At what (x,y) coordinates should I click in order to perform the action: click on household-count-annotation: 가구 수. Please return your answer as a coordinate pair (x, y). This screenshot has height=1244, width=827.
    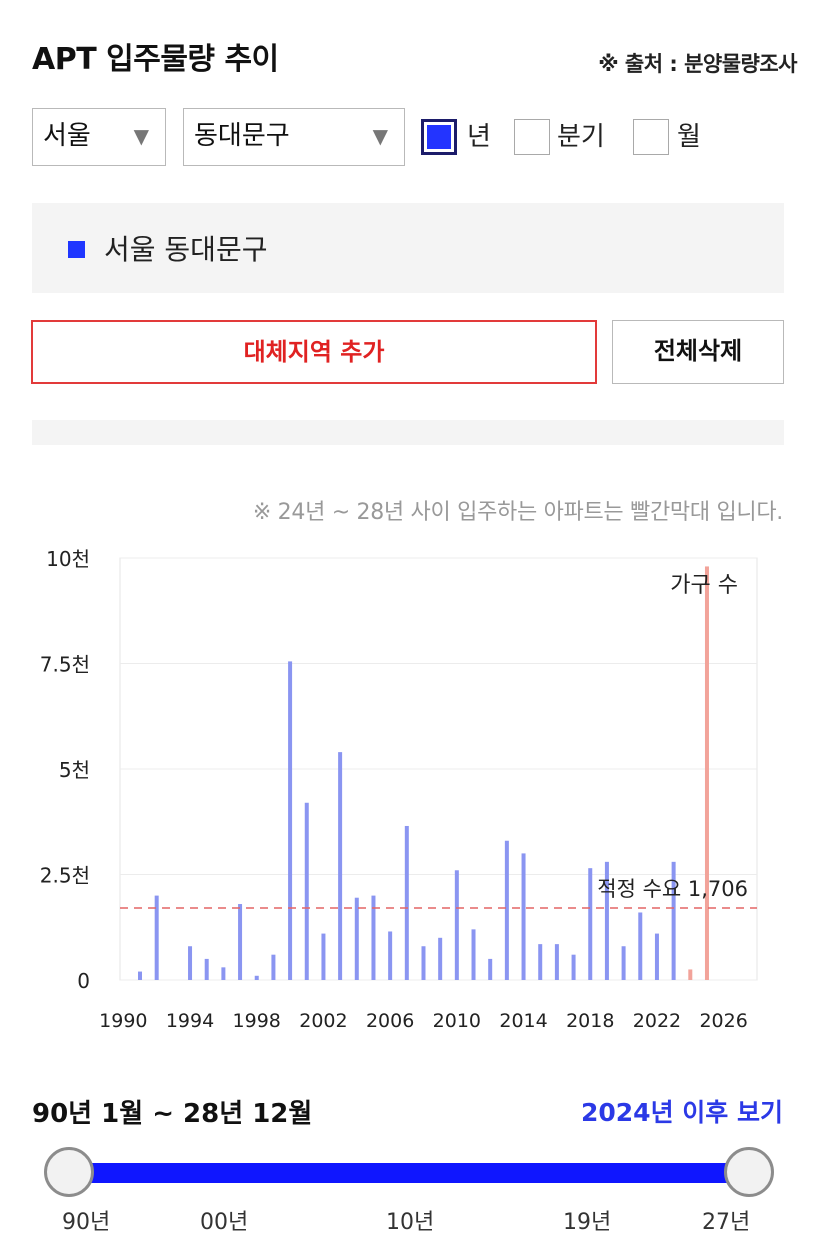
    Looking at the image, I should click on (704, 585).